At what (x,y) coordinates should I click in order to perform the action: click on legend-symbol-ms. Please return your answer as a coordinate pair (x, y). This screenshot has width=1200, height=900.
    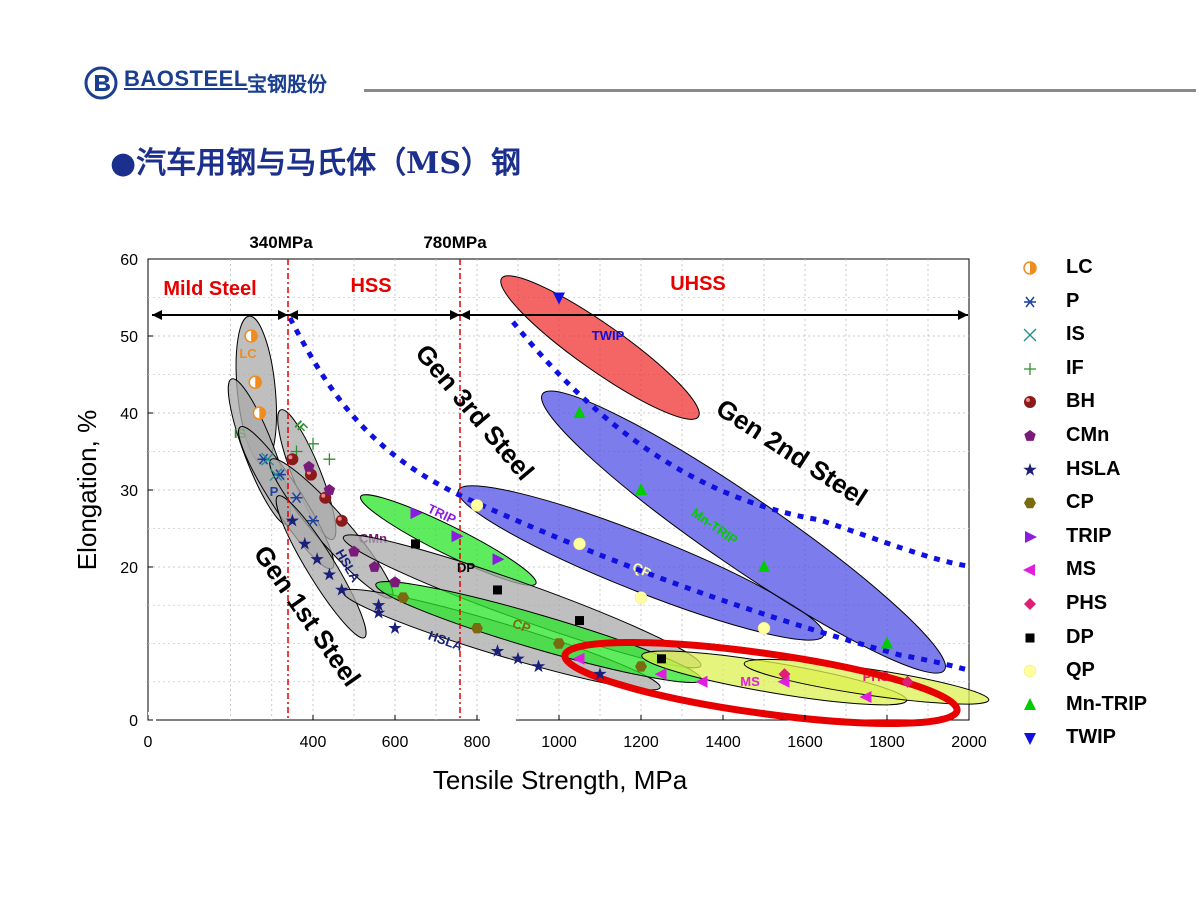
    Looking at the image, I should click on (1029, 570).